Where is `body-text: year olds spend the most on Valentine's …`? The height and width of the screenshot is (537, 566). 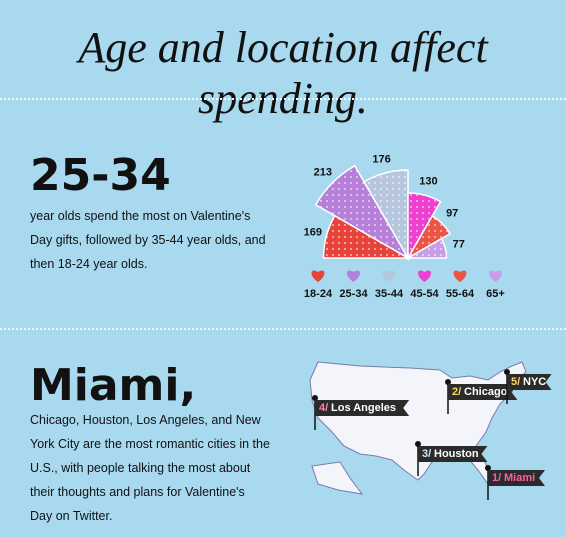 body-text: year olds spend the most on Valentine's … is located at coordinates (148, 240).